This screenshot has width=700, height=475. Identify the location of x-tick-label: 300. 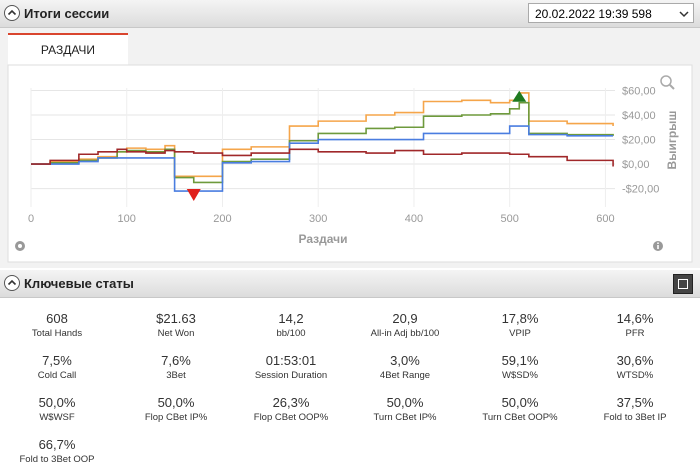
(318, 219).